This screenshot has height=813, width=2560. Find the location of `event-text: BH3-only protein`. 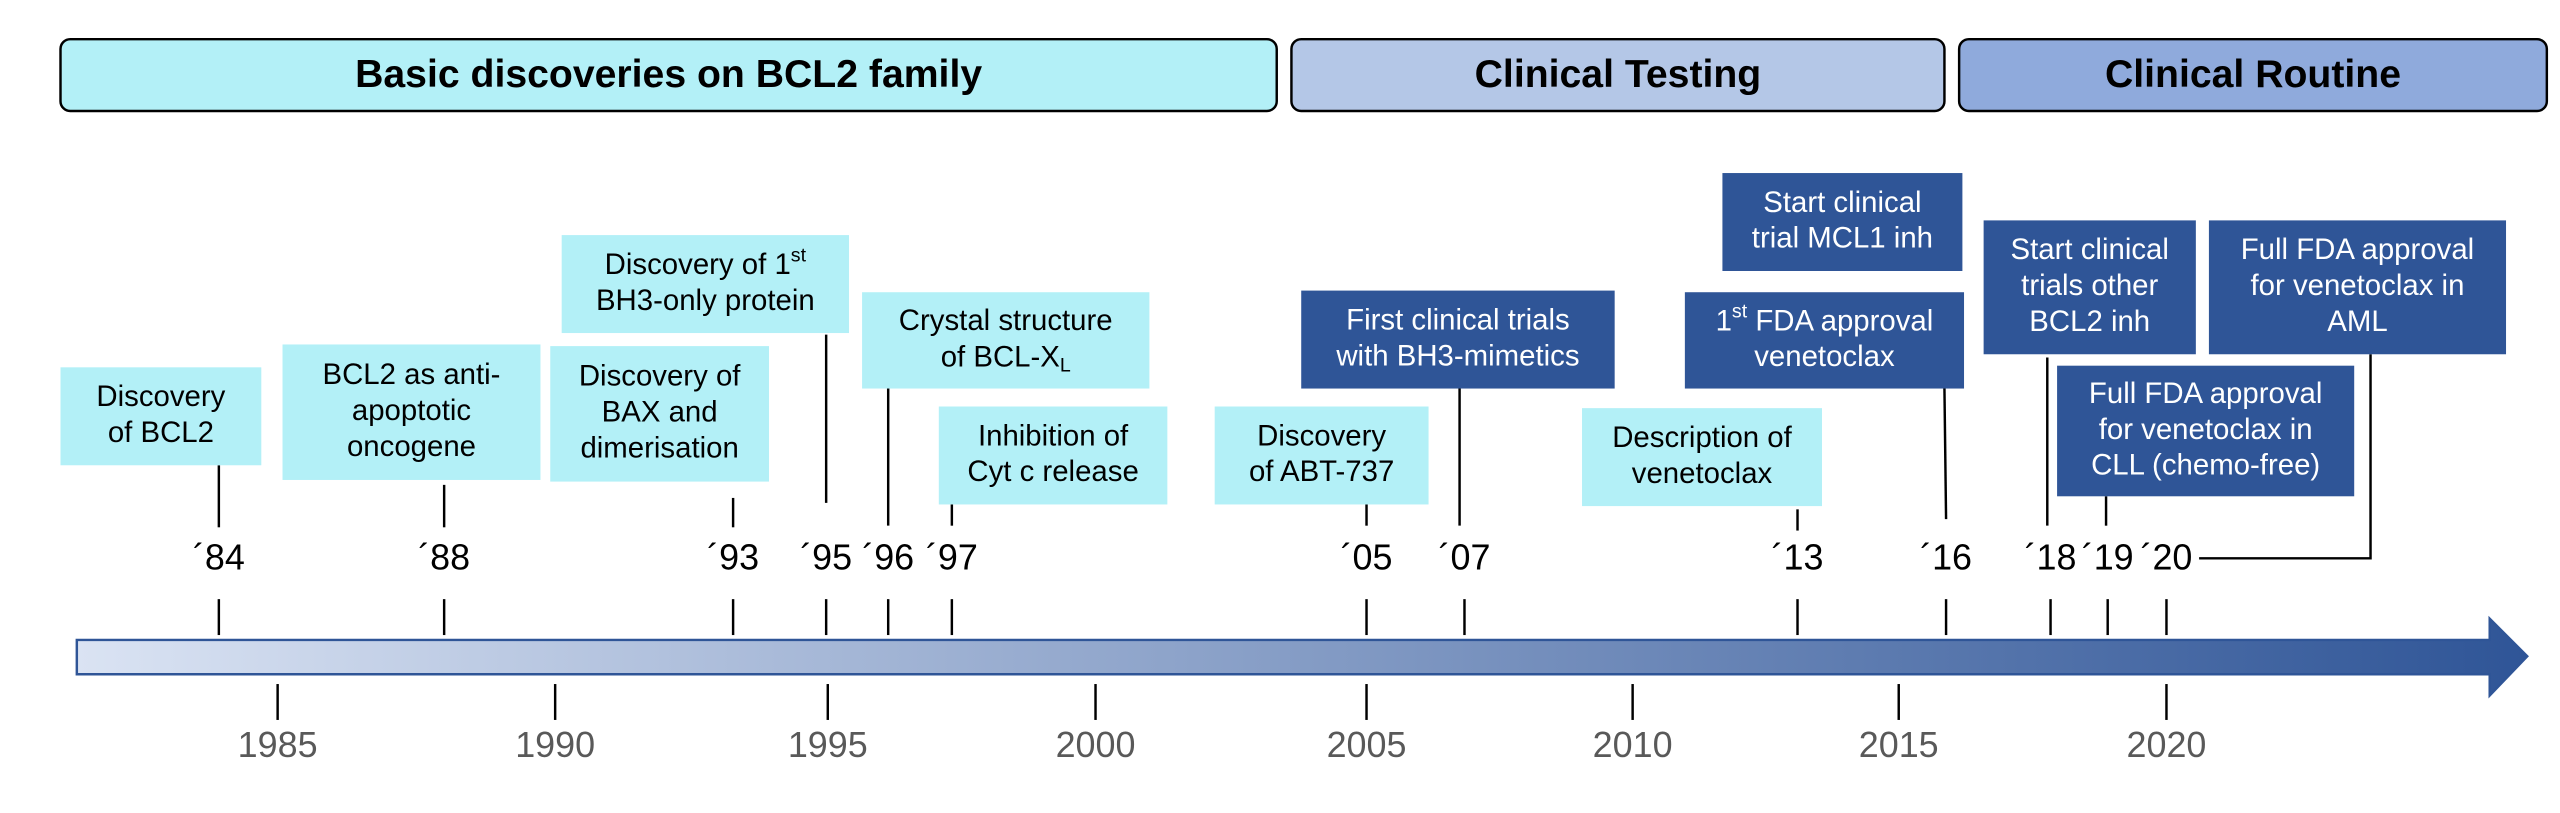

event-text: BH3-only protein is located at coordinates (705, 300).